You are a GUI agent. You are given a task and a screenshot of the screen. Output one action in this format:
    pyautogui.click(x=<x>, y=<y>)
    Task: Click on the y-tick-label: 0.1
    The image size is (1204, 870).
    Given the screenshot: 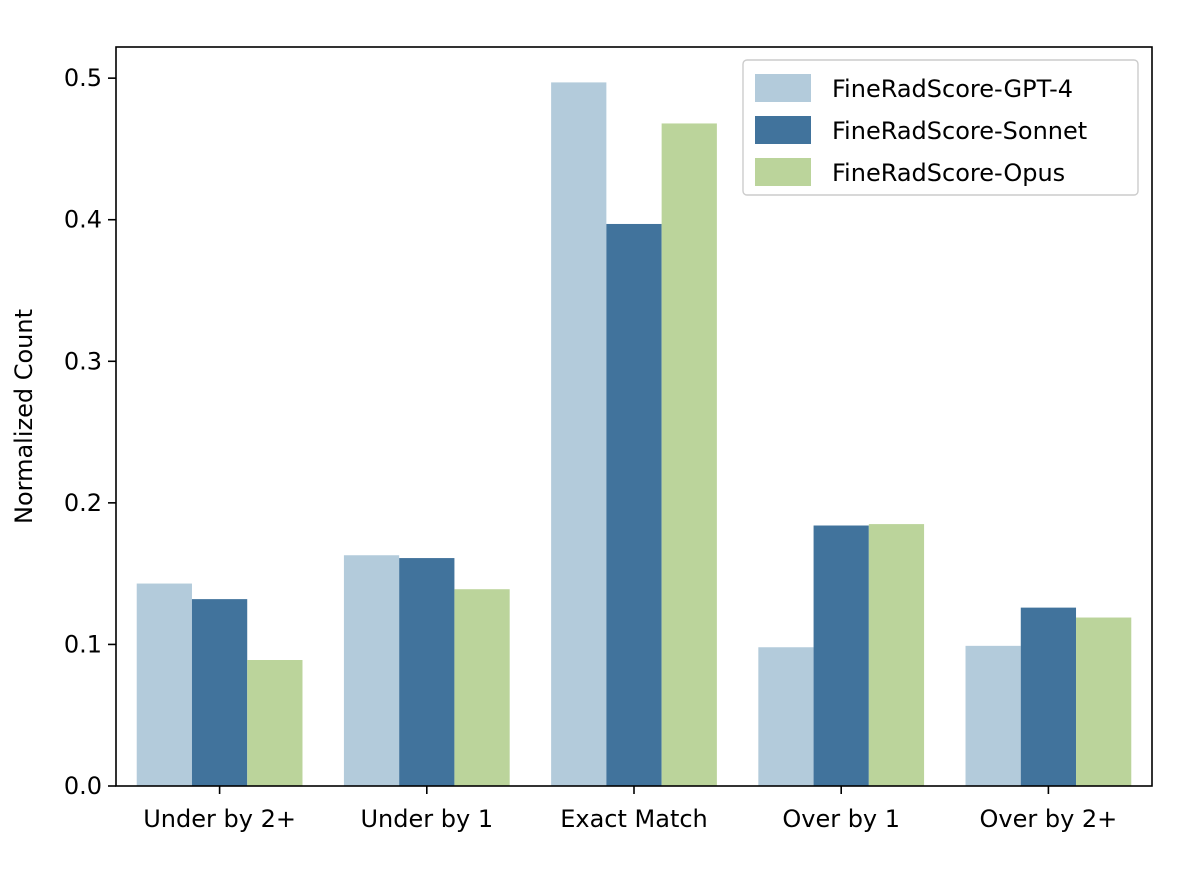 What is the action you would take?
    pyautogui.click(x=83, y=644)
    